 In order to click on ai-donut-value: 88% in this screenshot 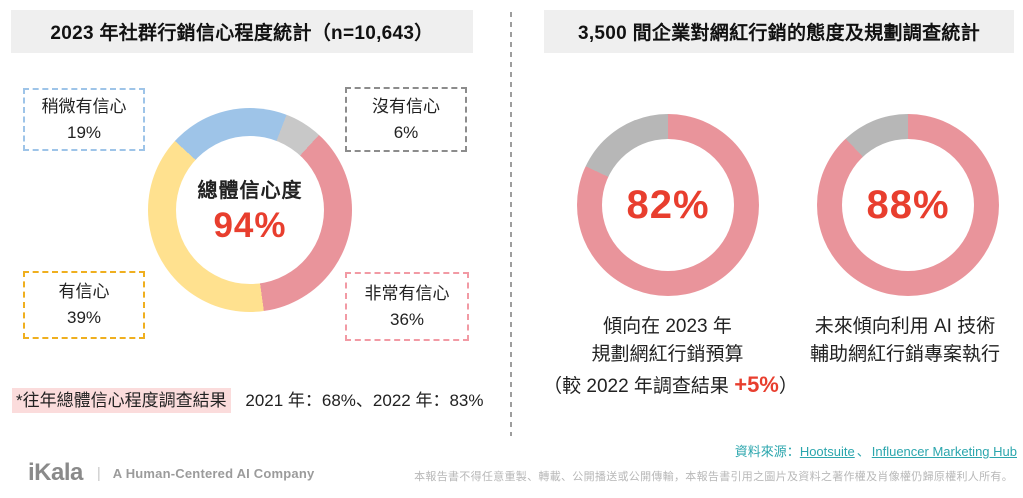, I will do `click(908, 204)`.